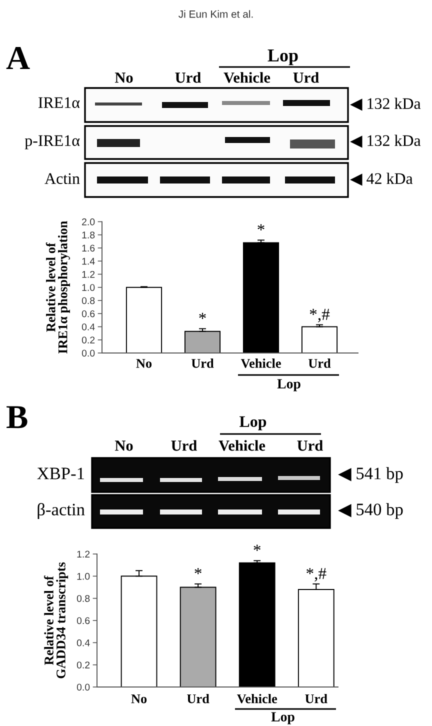 The width and height of the screenshot is (432, 726). What do you see at coordinates (58, 287) in the screenshot?
I see `y-axis-title: Relative level of IRE1α phosphorylation` at bounding box center [58, 287].